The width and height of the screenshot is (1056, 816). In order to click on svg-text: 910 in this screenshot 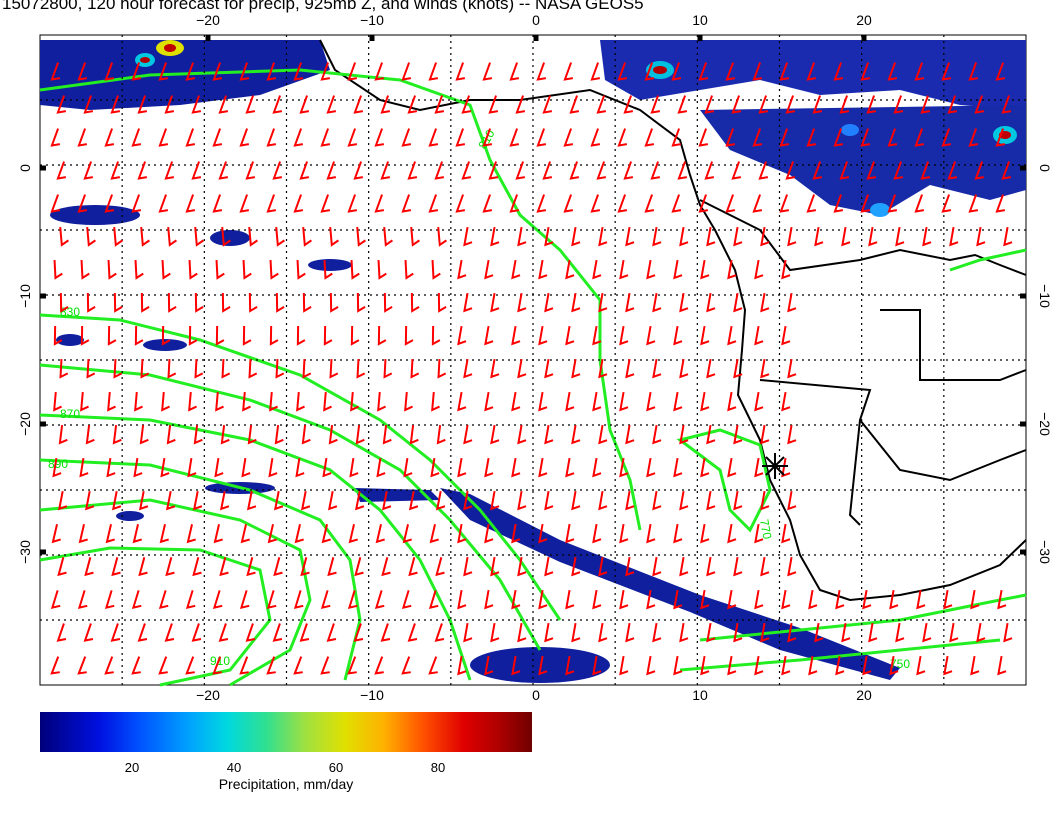, I will do `click(220, 661)`.